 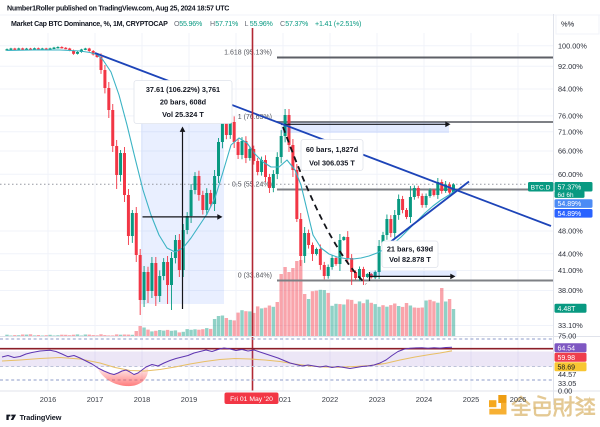 What do you see at coordinates (566, 195) in the screenshot?
I see `svg-text: 6d 6h` at bounding box center [566, 195].